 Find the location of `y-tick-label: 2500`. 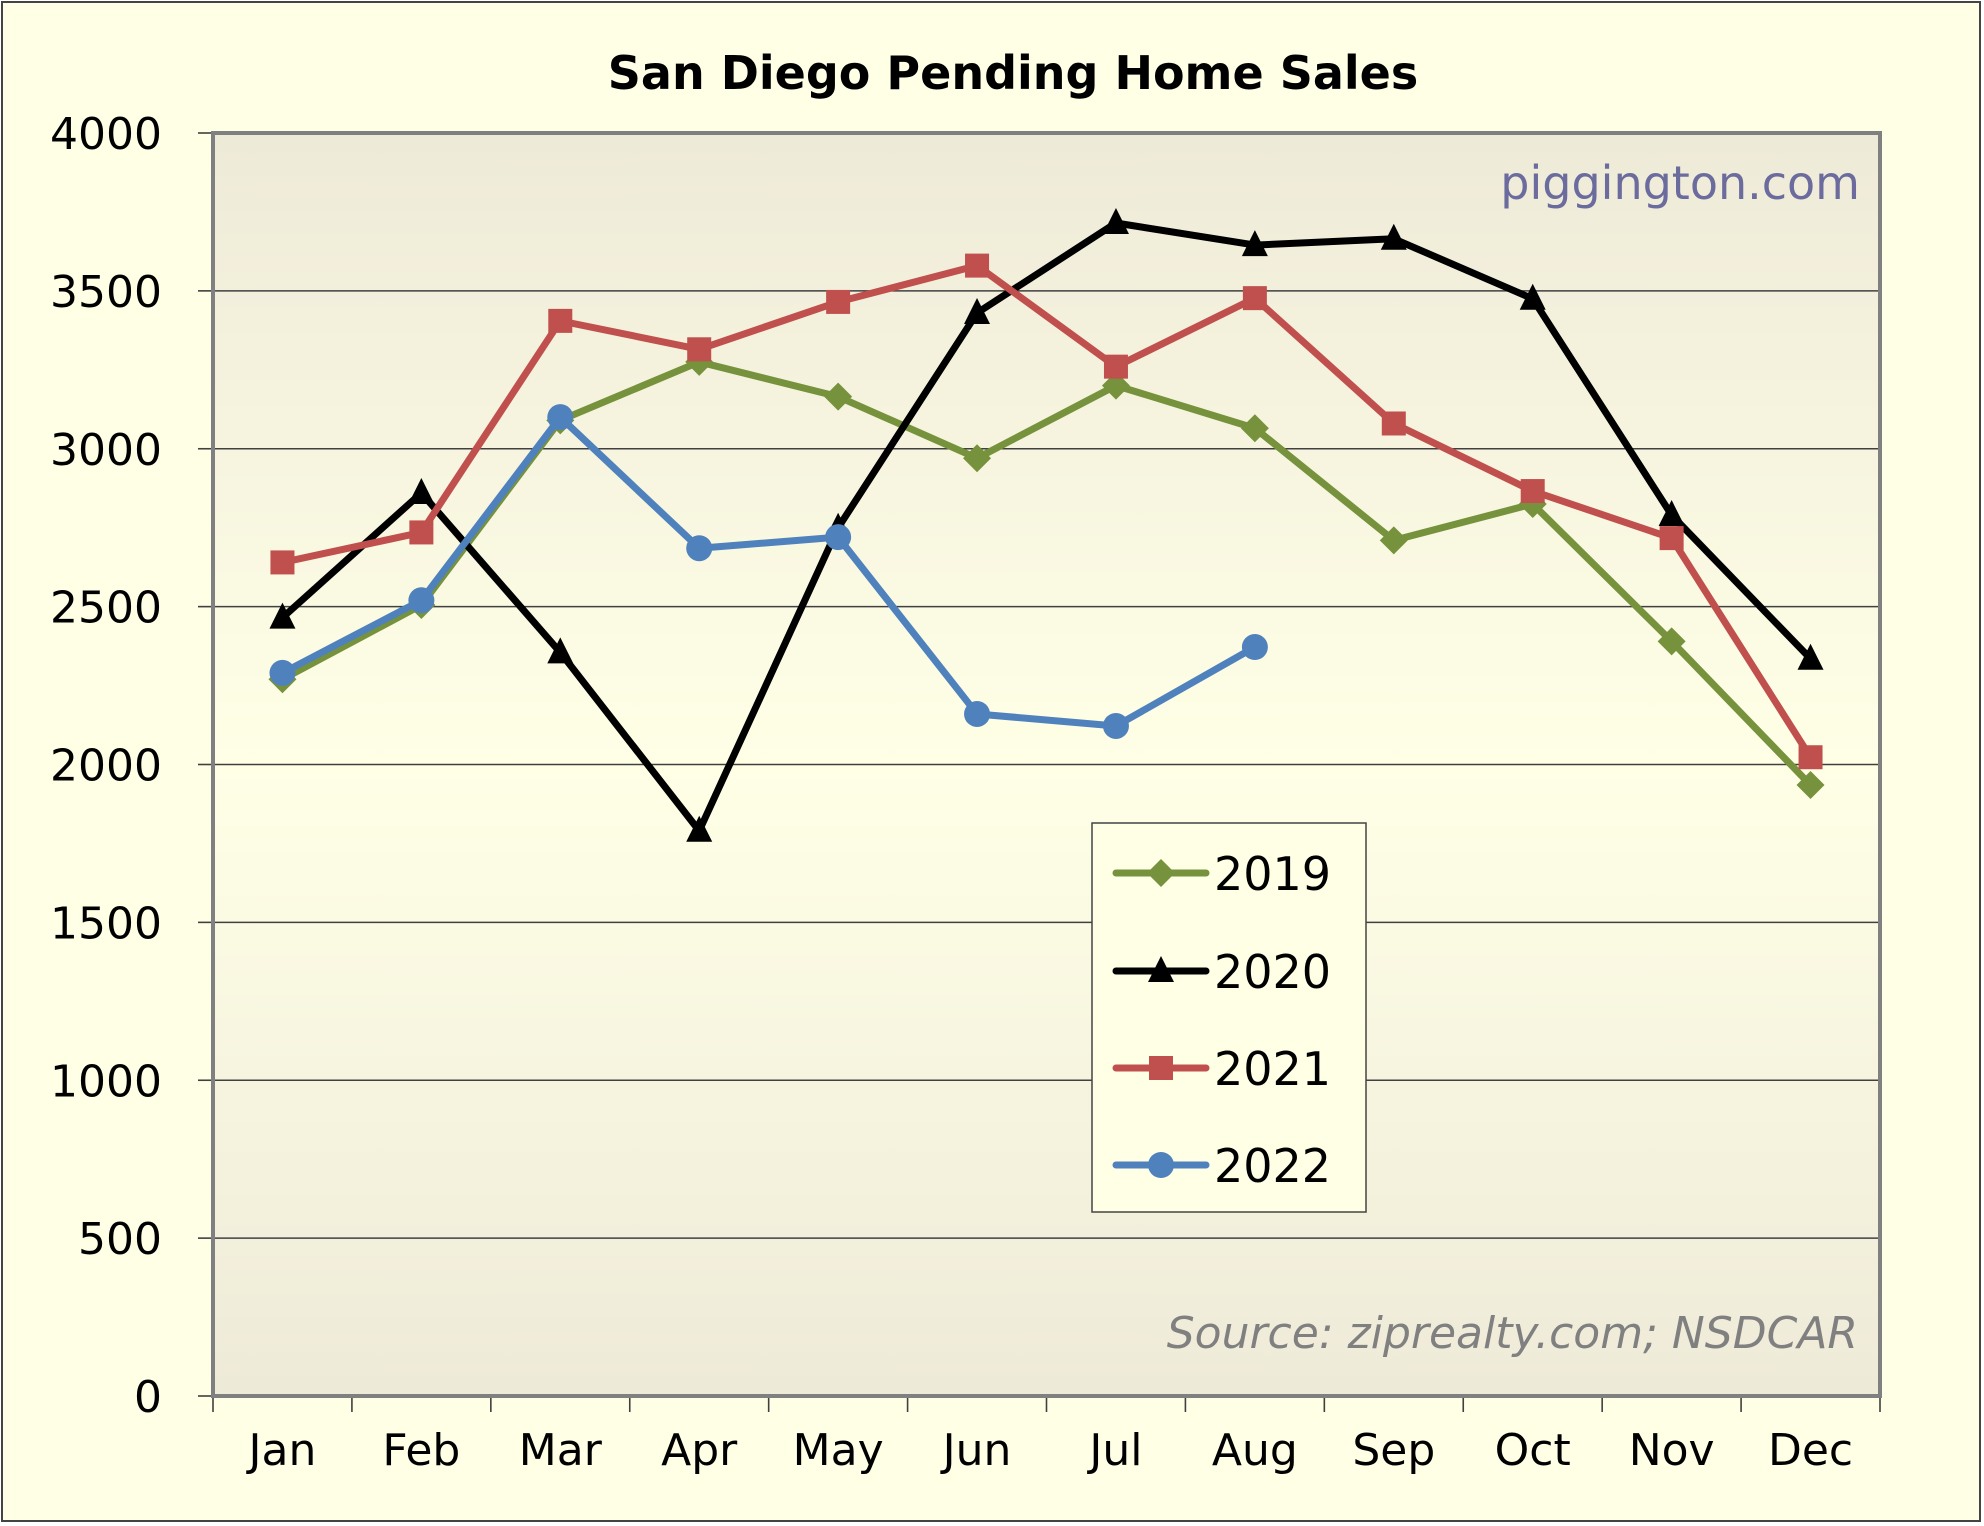

y-tick-label: 2500 is located at coordinates (106, 608).